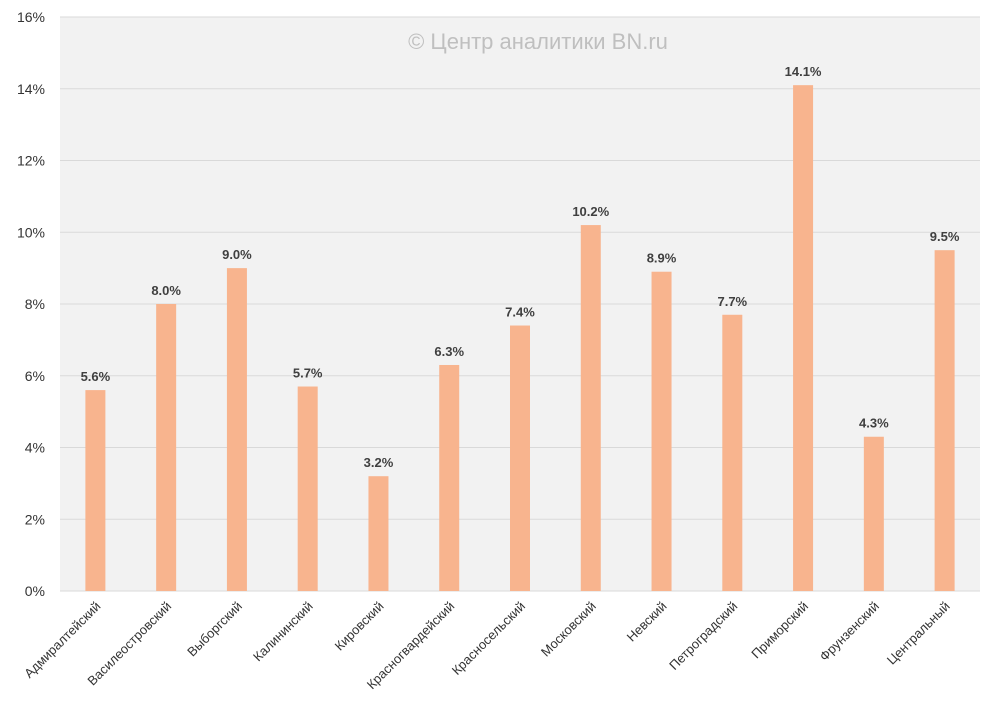 The image size is (994, 726). Describe the element at coordinates (62, 640) in the screenshot. I see `x-tick-label: Адмиралтейский` at that location.